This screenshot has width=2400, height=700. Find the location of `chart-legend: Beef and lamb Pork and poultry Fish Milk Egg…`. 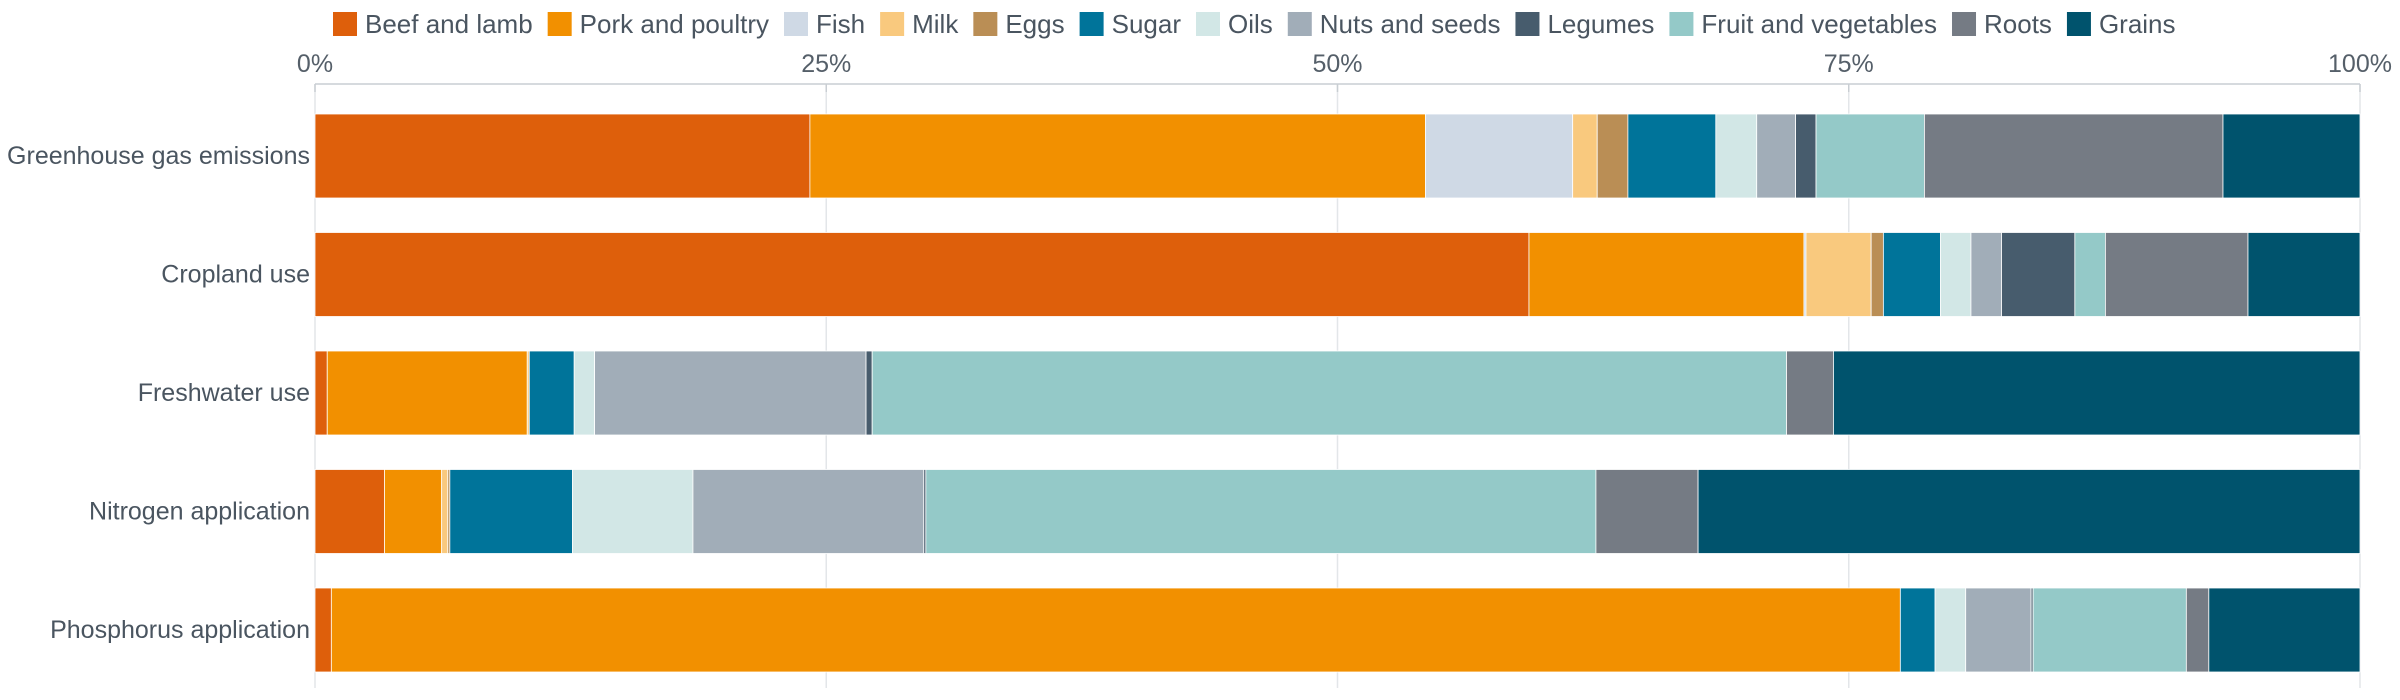

chart-legend: Beef and lamb Pork and poultry Fish Milk Egg… is located at coordinates (1254, 24).